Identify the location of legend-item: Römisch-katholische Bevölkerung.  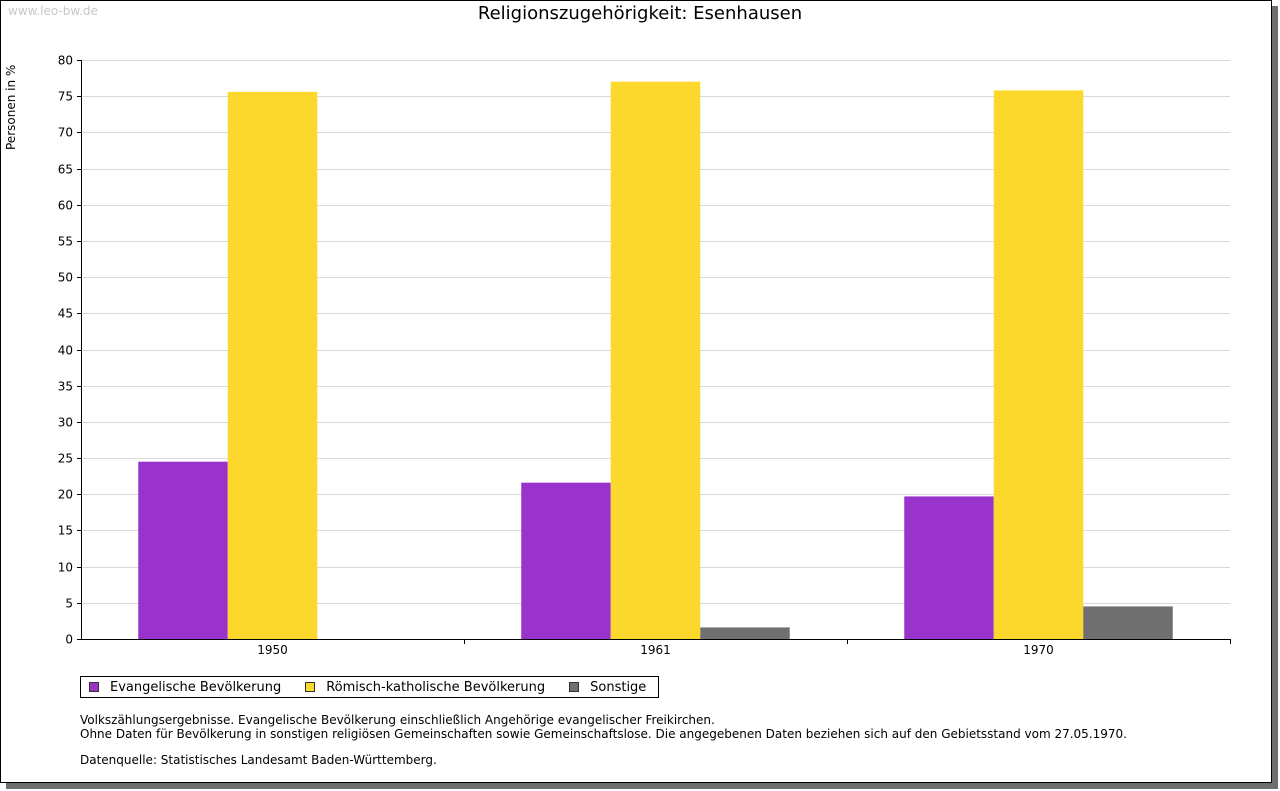
(425, 687).